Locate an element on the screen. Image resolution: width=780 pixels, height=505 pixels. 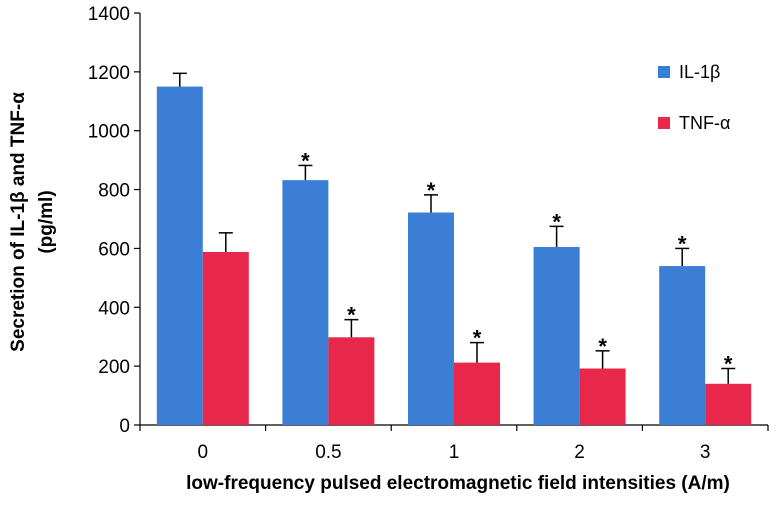
y-axis-title: Secretion of IL-1β and TNF-α (pg/ml) is located at coordinates (32, 222).